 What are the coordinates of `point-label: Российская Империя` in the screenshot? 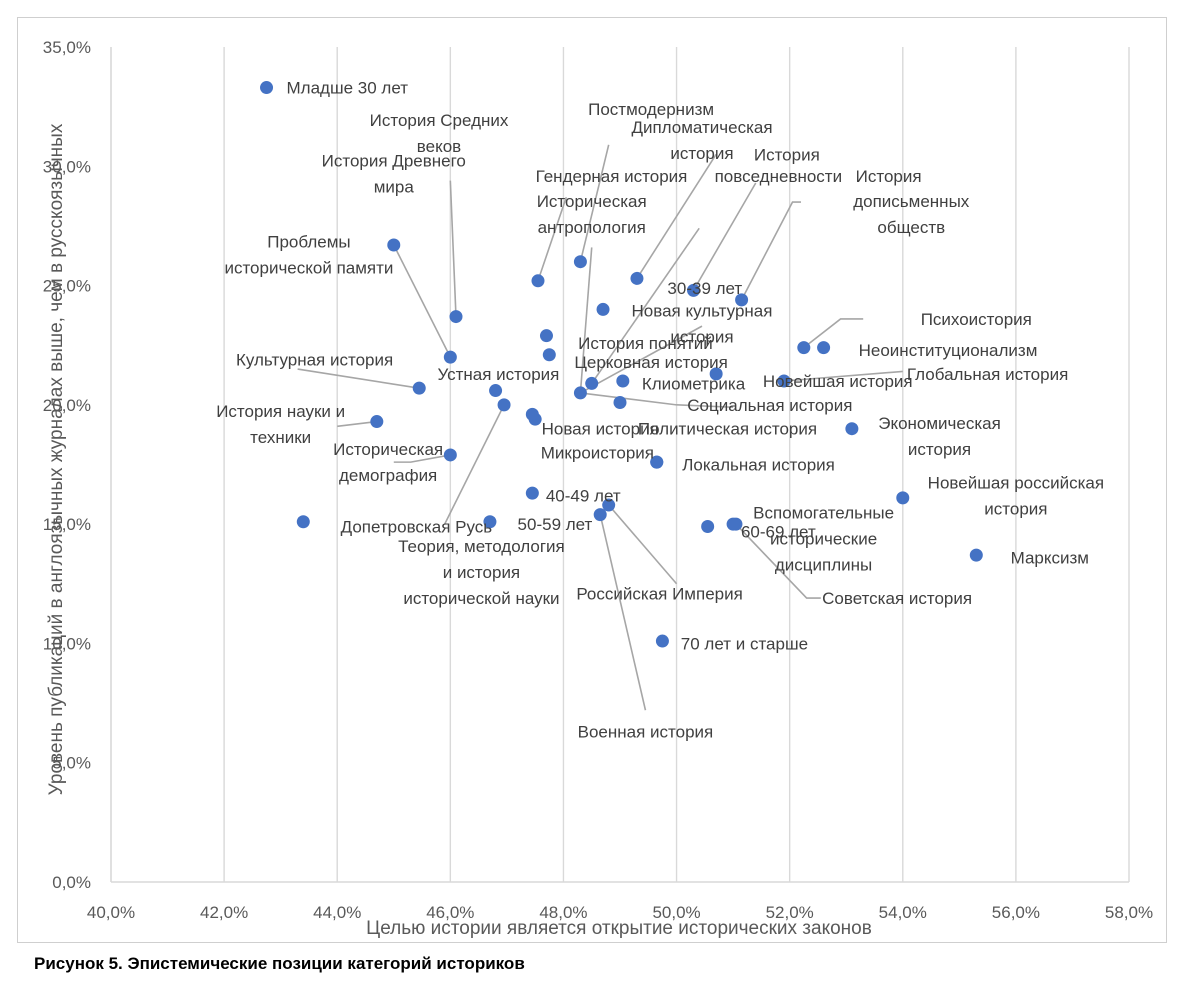 It's located at (659, 593).